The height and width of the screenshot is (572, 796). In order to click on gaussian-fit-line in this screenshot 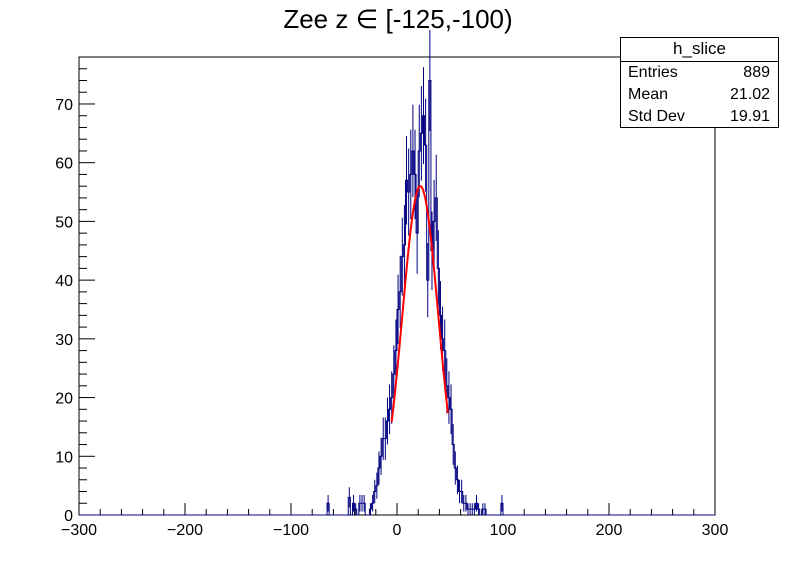, I will do `click(419, 303)`.